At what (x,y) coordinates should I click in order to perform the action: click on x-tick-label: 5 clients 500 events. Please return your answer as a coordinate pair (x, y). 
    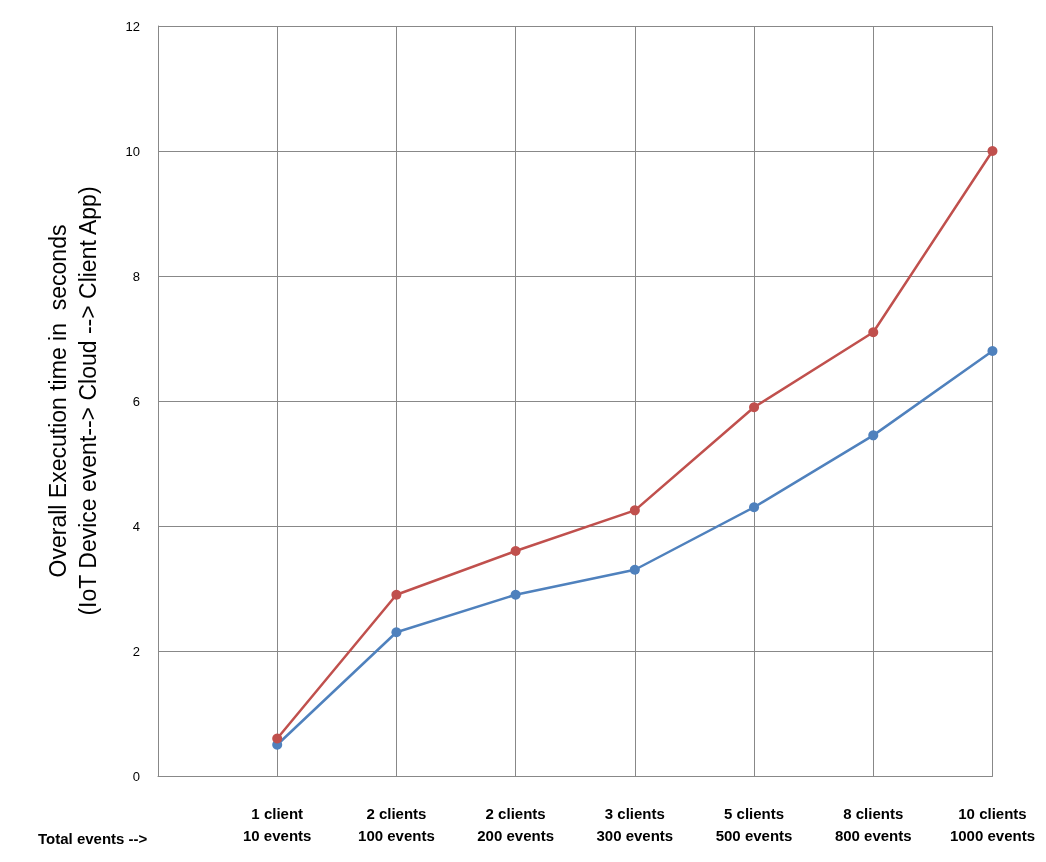
    Looking at the image, I should click on (754, 824).